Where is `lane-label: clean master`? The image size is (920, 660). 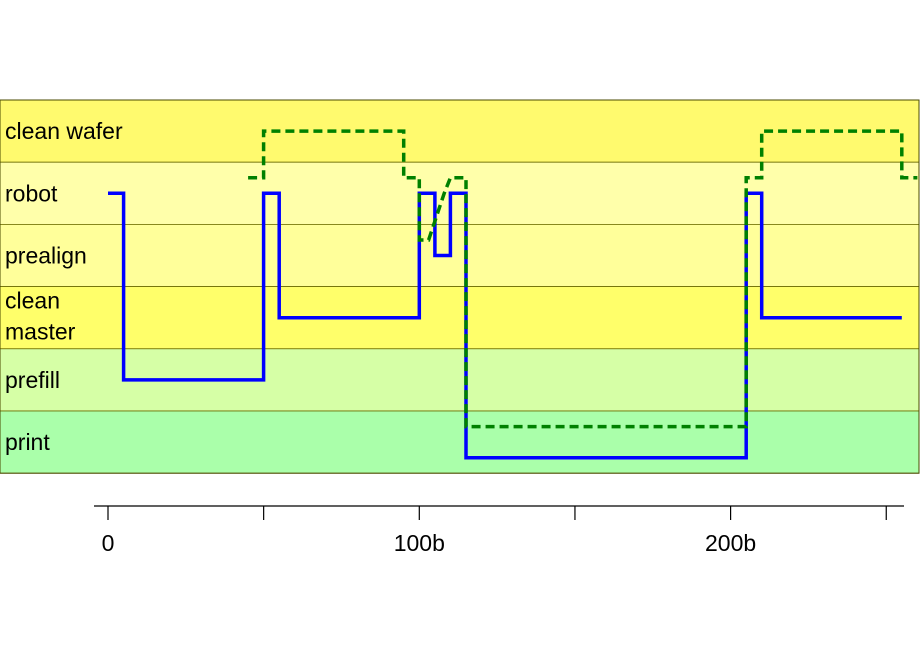 lane-label: clean master is located at coordinates (40, 316).